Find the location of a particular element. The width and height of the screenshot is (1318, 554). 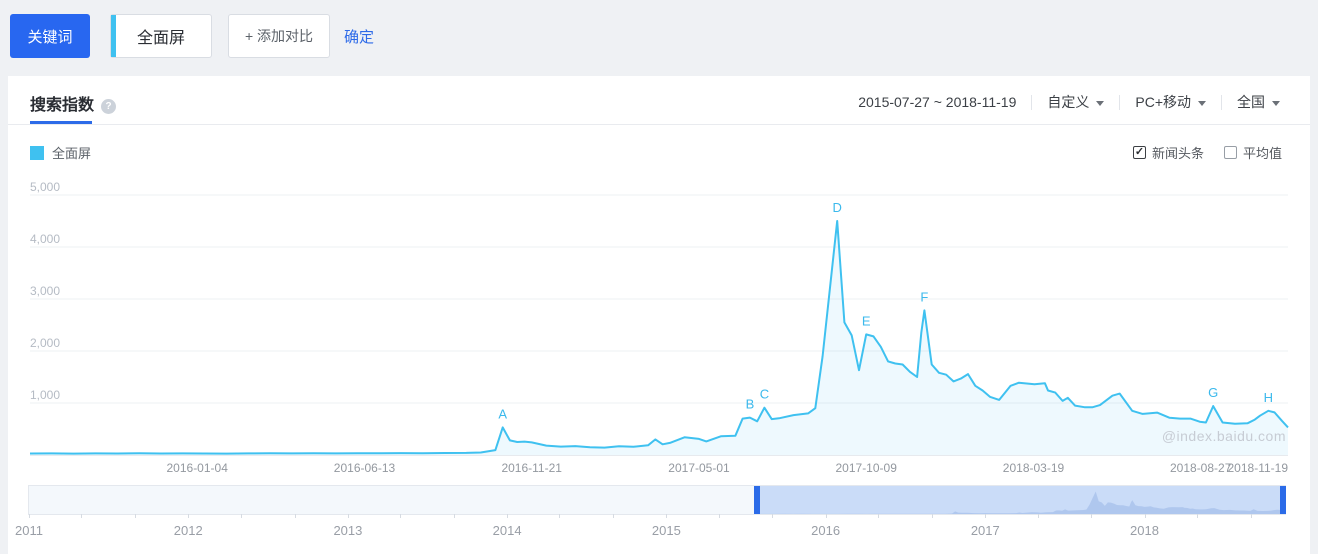

peak-label-E: E is located at coordinates (866, 320).